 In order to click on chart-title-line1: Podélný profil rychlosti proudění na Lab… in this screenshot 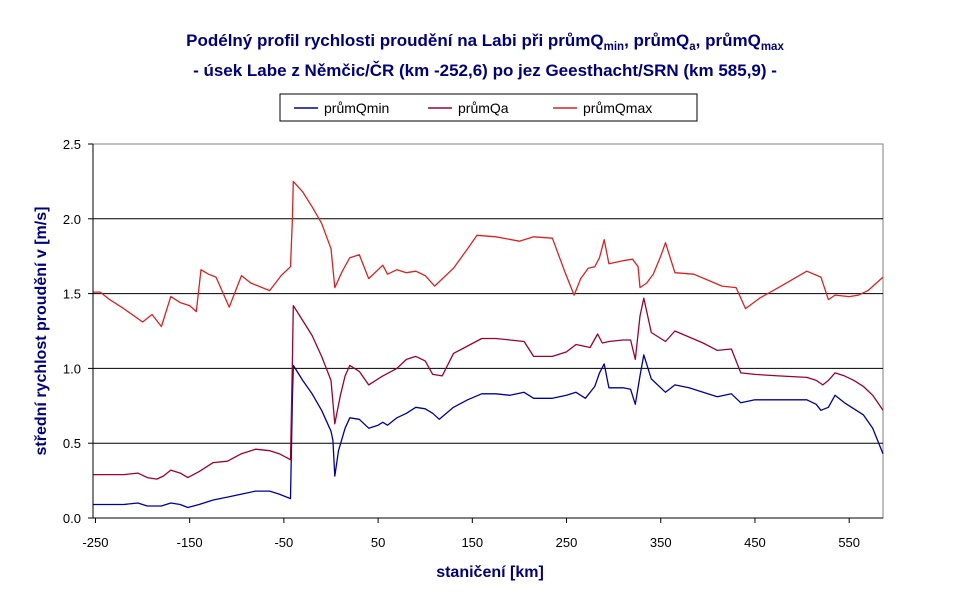, I will do `click(485, 42)`.